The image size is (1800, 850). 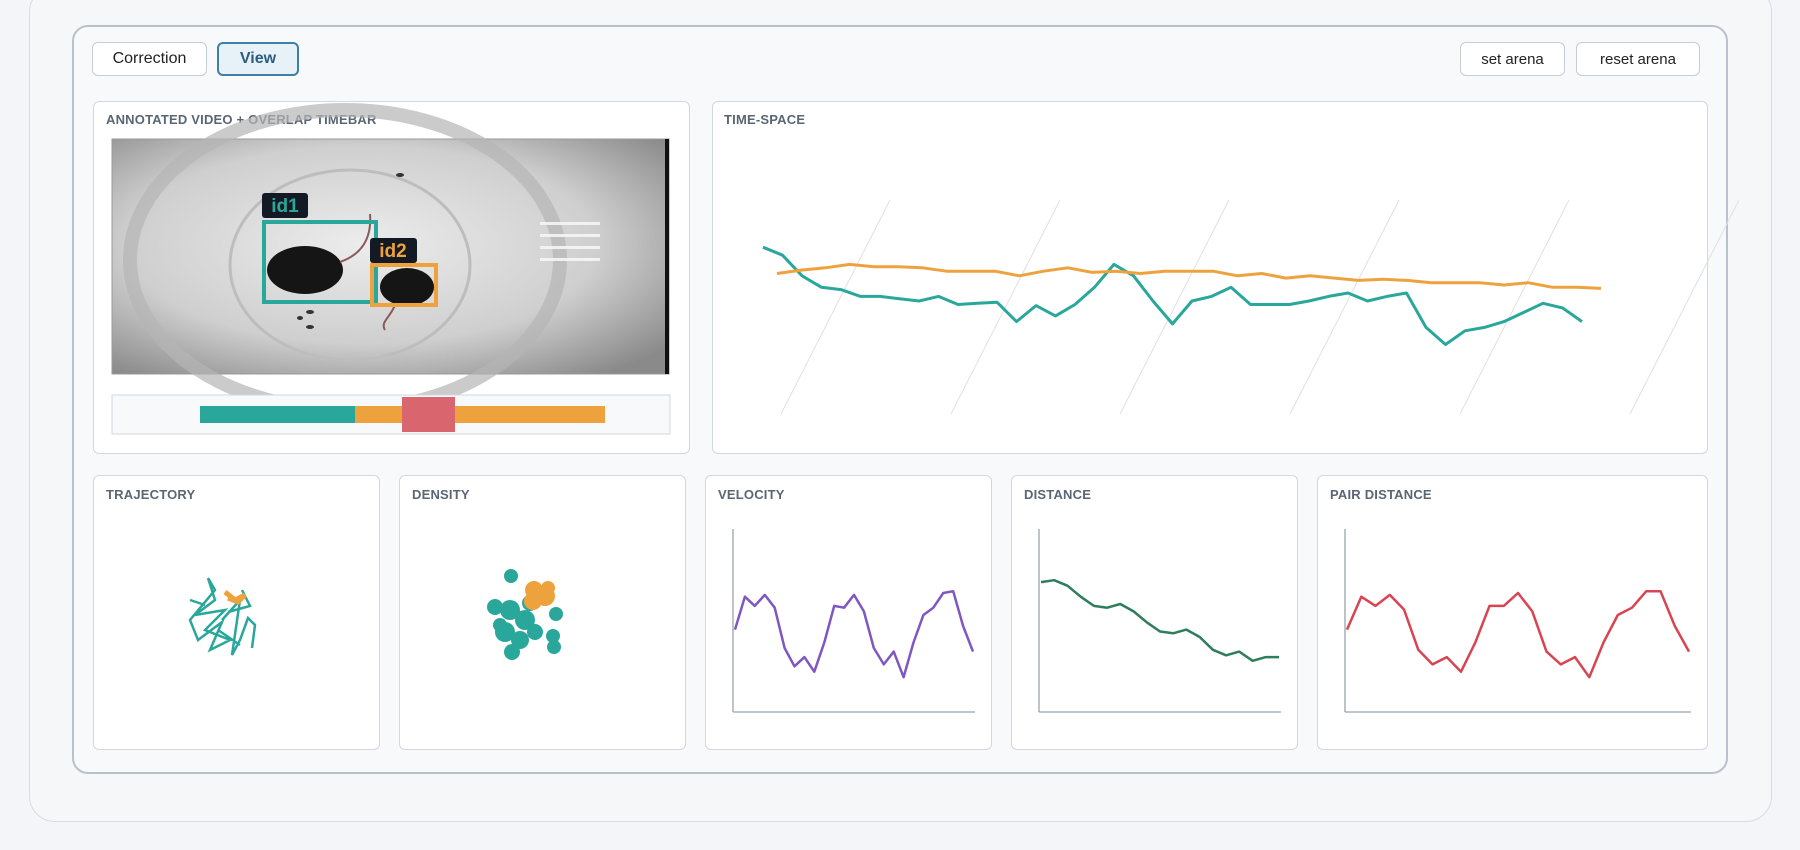 What do you see at coordinates (1512, 612) in the screenshot?
I see `pair-distance-panel` at bounding box center [1512, 612].